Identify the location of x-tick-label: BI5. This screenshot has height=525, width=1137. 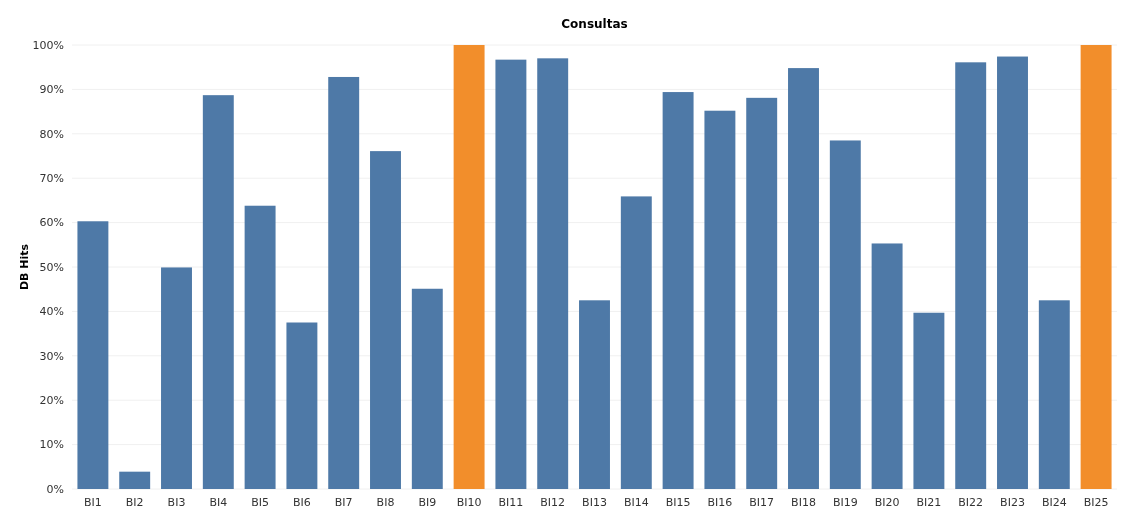
(260, 502).